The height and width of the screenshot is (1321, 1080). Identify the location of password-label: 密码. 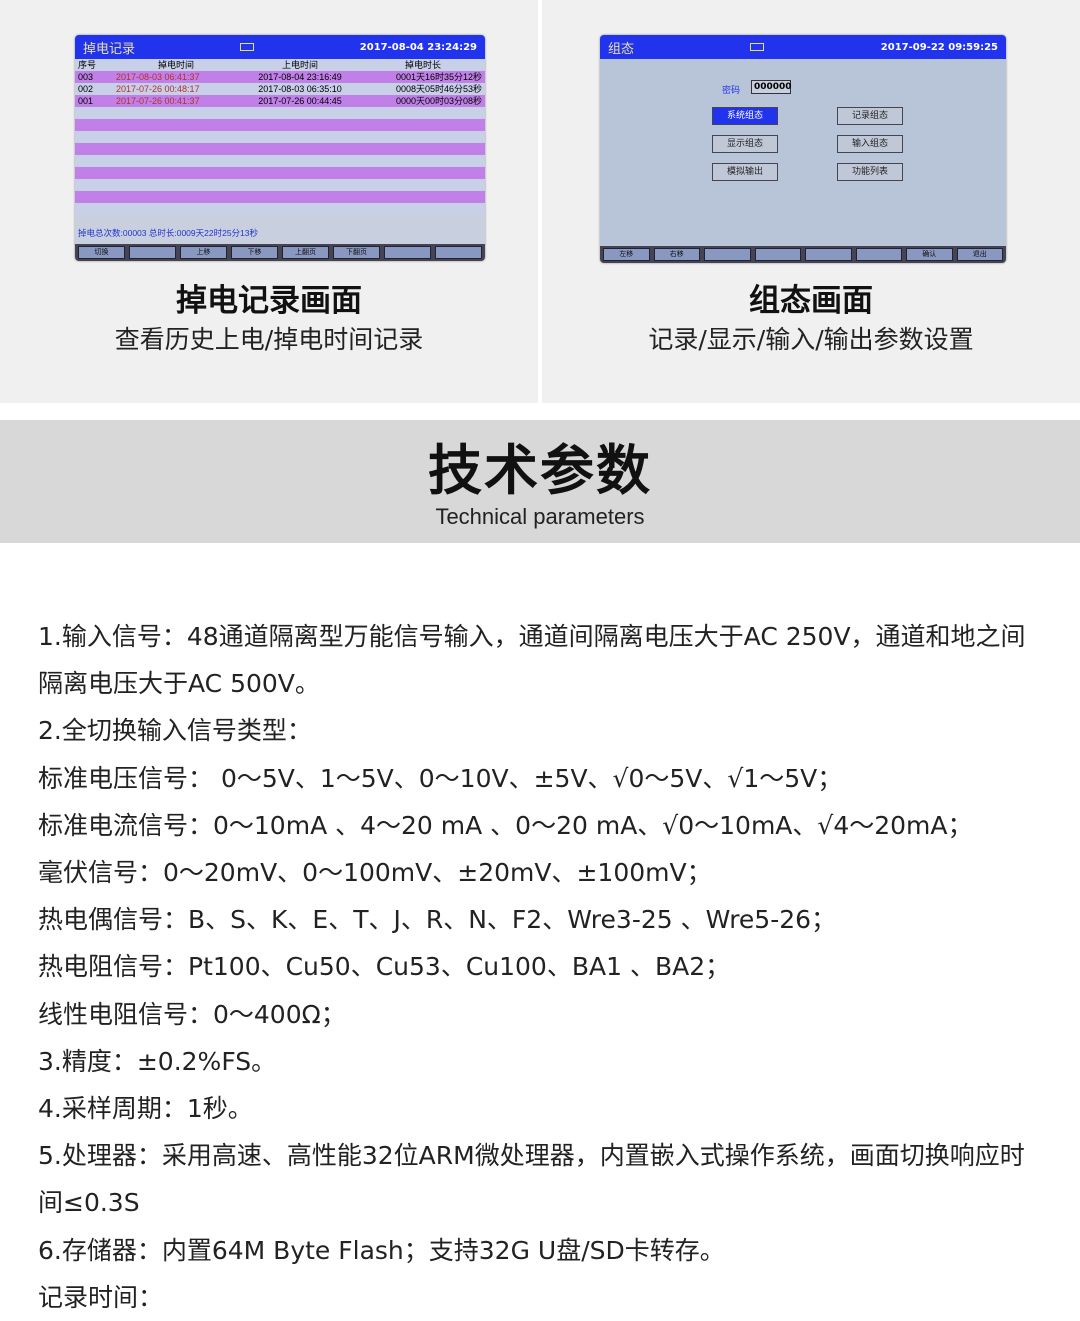
(731, 91).